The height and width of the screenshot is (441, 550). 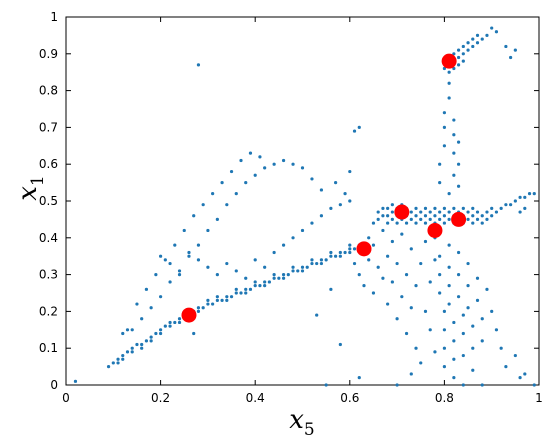 What do you see at coordinates (48, 91) in the screenshot?
I see `y-tick-label: 0.8` at bounding box center [48, 91].